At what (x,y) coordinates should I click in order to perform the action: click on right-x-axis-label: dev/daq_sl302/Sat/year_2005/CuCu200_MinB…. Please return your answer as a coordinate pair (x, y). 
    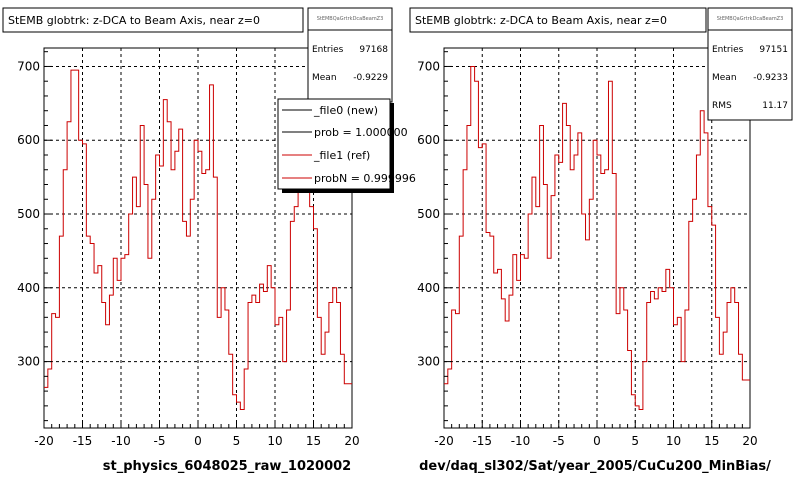
    Looking at the image, I should click on (595, 466).